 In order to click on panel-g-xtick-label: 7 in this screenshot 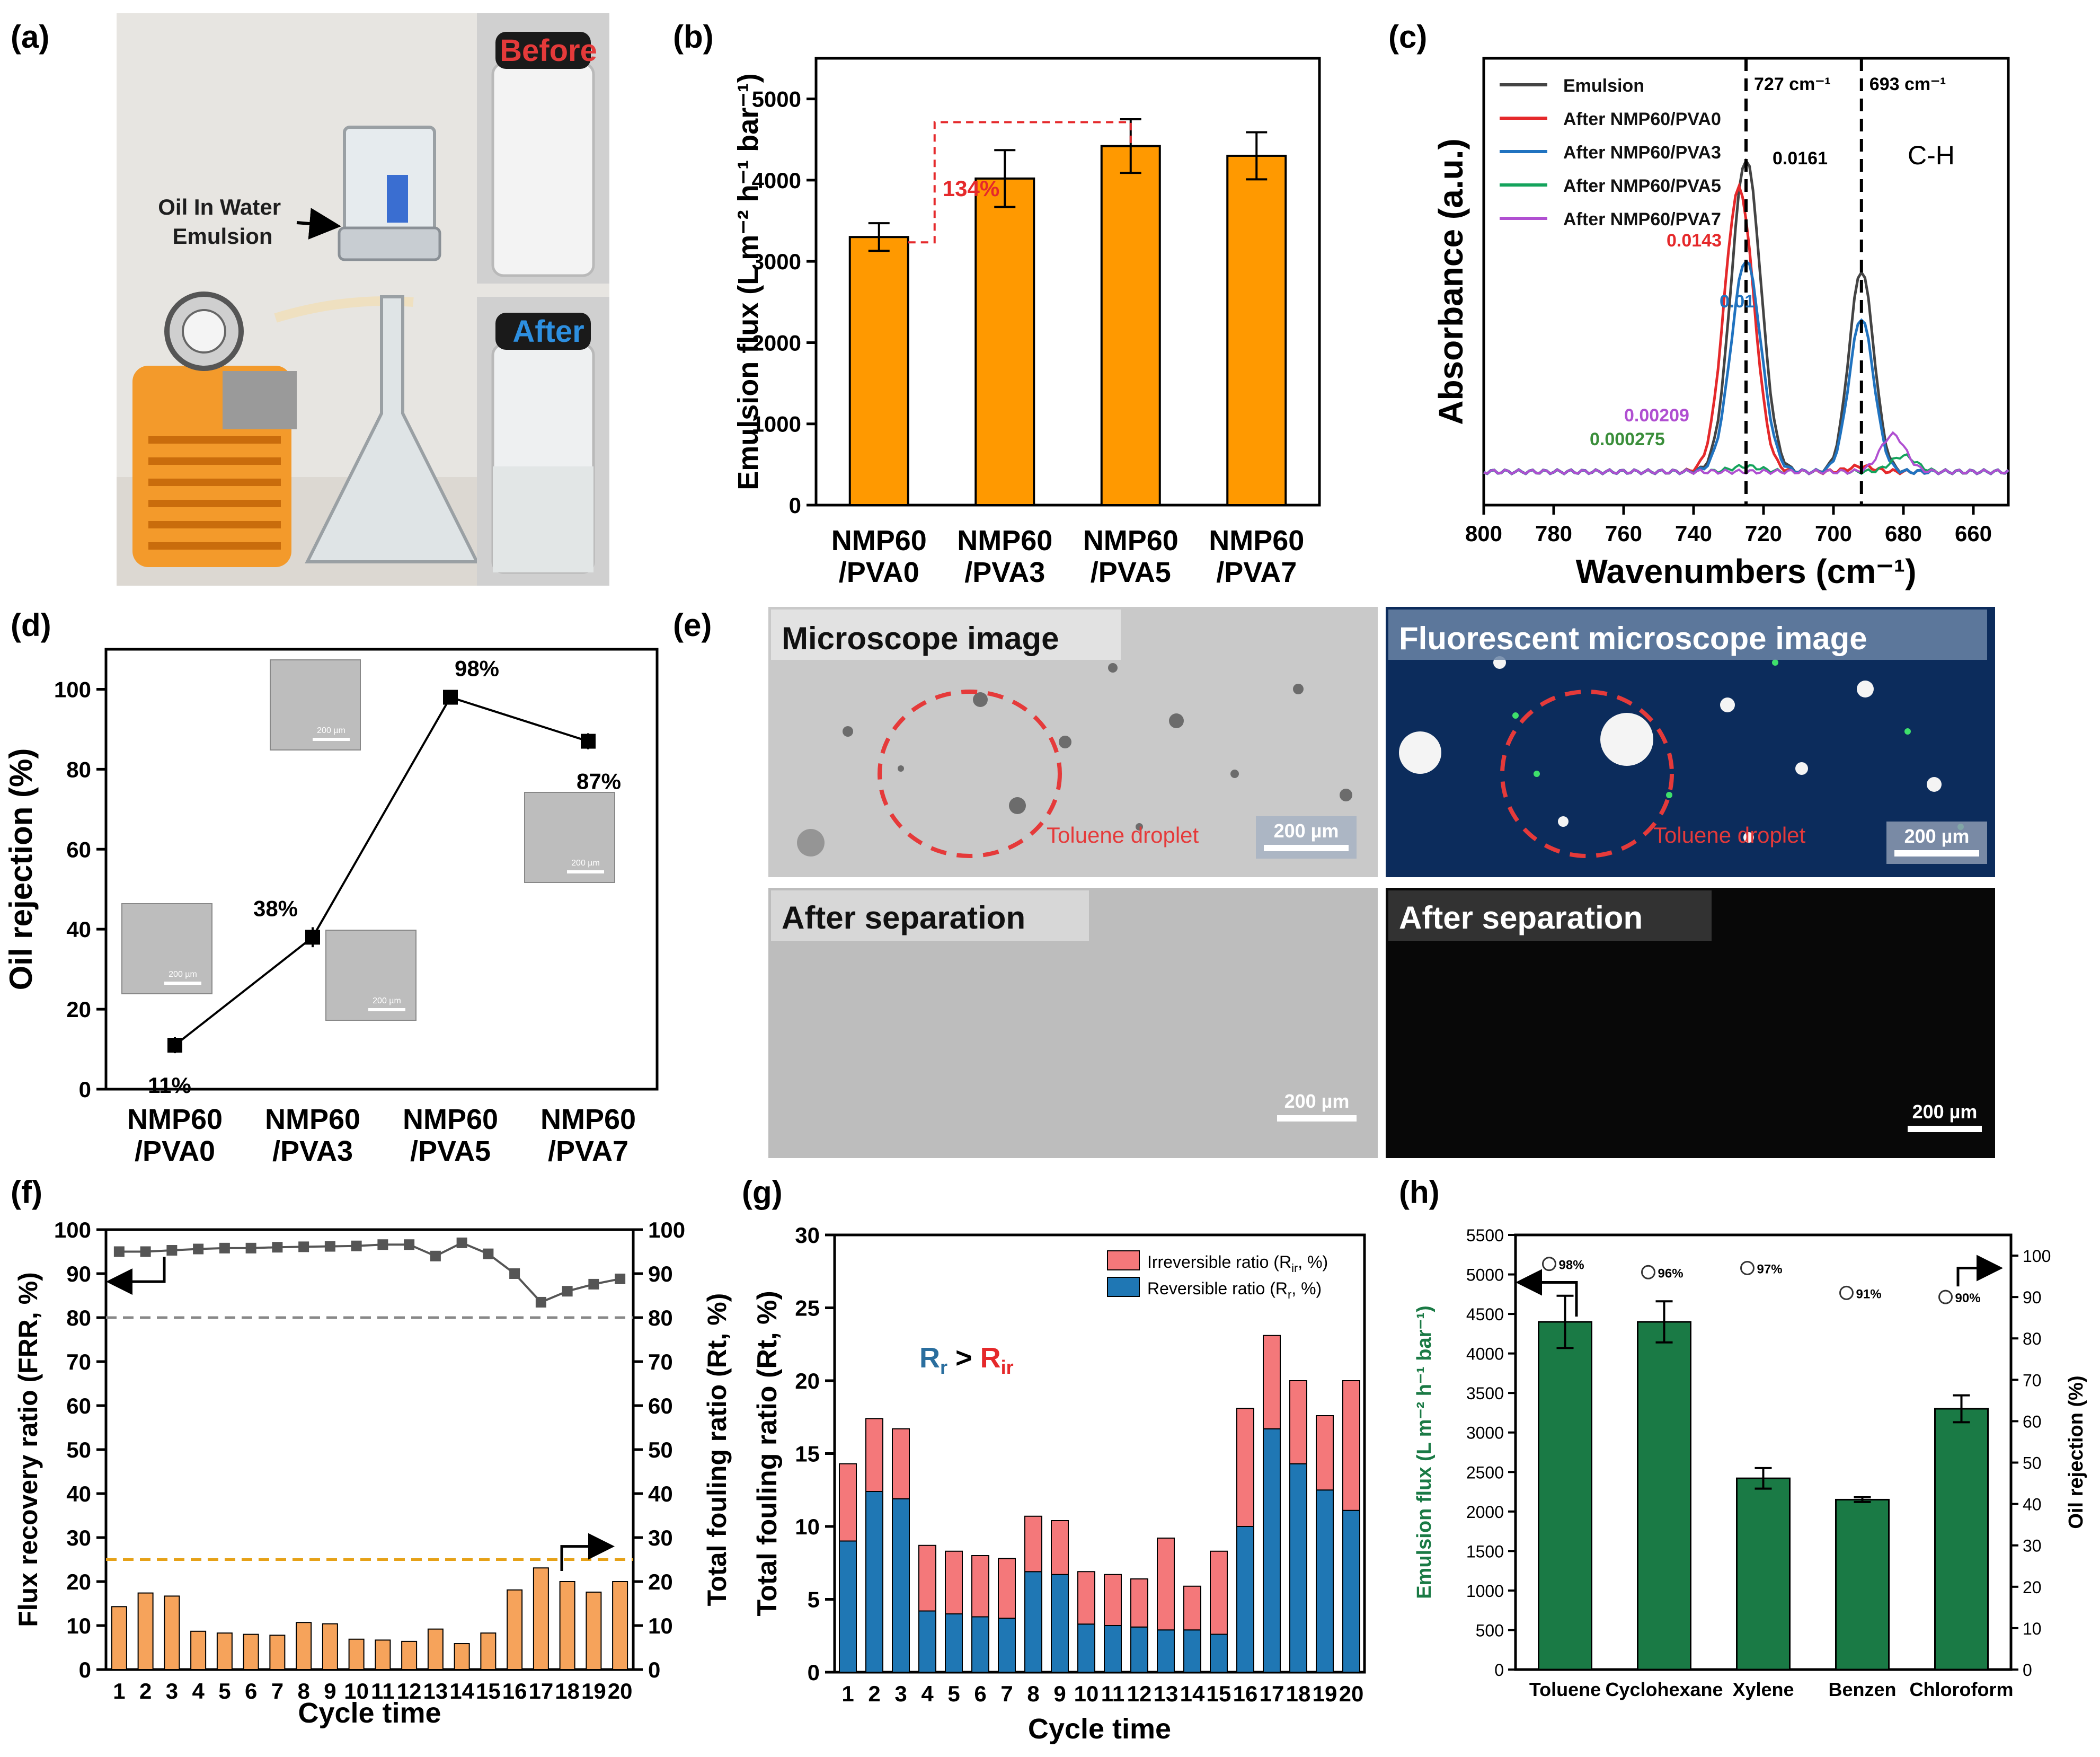, I will do `click(1006, 1693)`.